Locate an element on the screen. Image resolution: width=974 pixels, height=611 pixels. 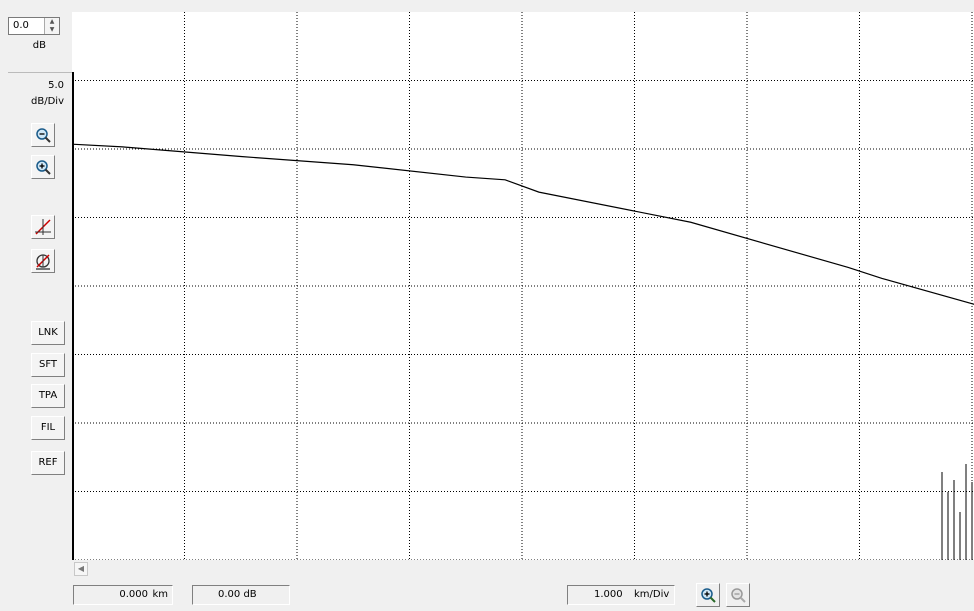
sft-button: SFT is located at coordinates (48, 365).